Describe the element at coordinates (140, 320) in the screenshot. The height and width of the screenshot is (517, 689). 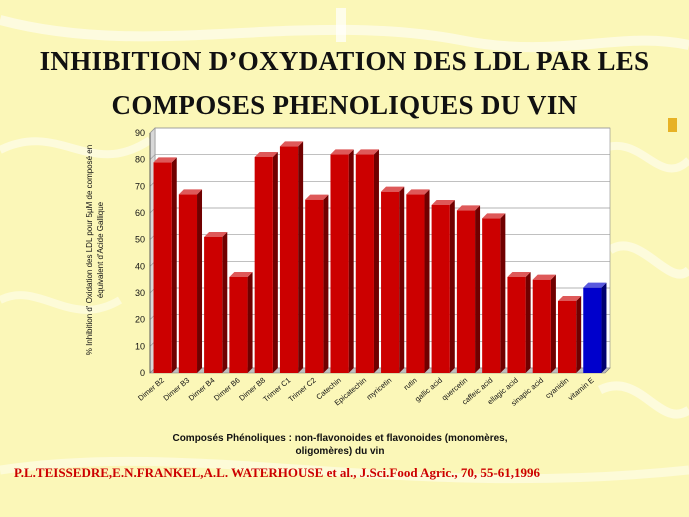
I see `y-tick-label: 20` at that location.